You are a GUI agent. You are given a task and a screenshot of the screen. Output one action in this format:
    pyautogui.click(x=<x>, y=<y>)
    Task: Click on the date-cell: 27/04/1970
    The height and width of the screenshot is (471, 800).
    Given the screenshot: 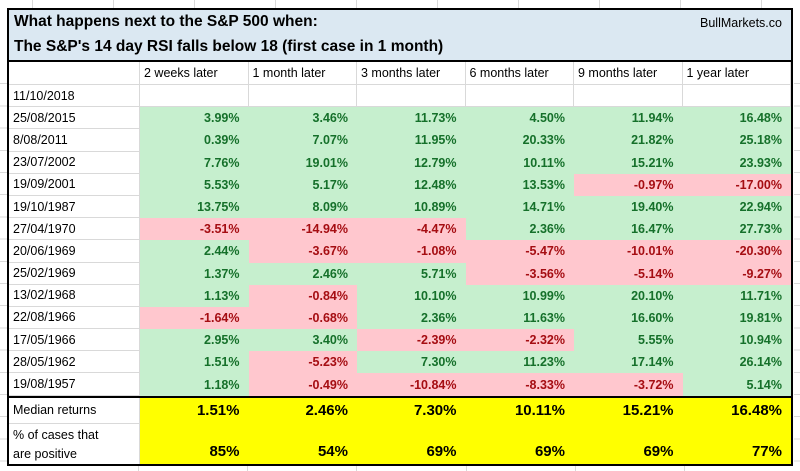 What is the action you would take?
    pyautogui.click(x=74, y=229)
    